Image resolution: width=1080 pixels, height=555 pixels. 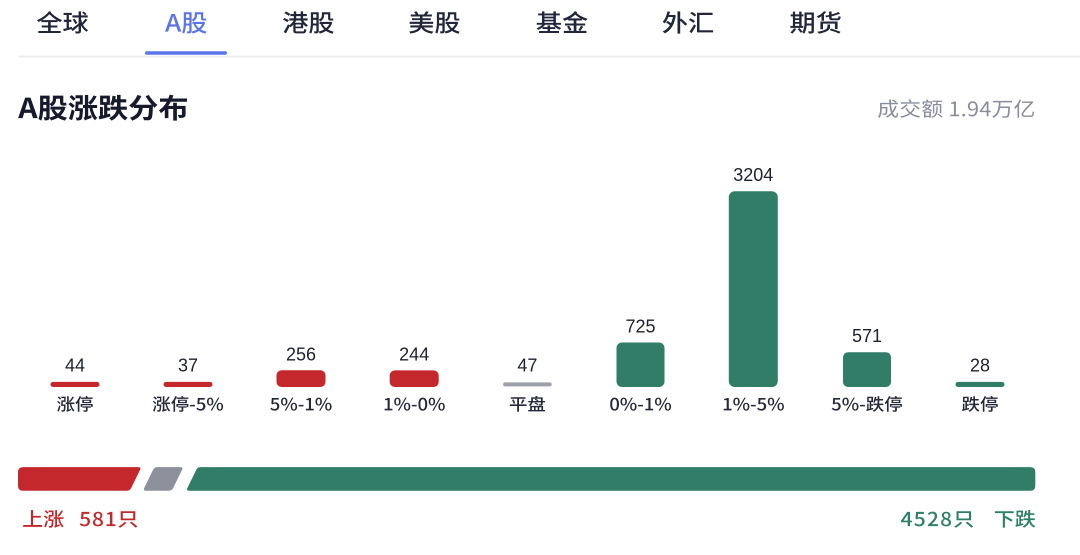 I want to click on svg-text: 47, so click(x=527, y=365).